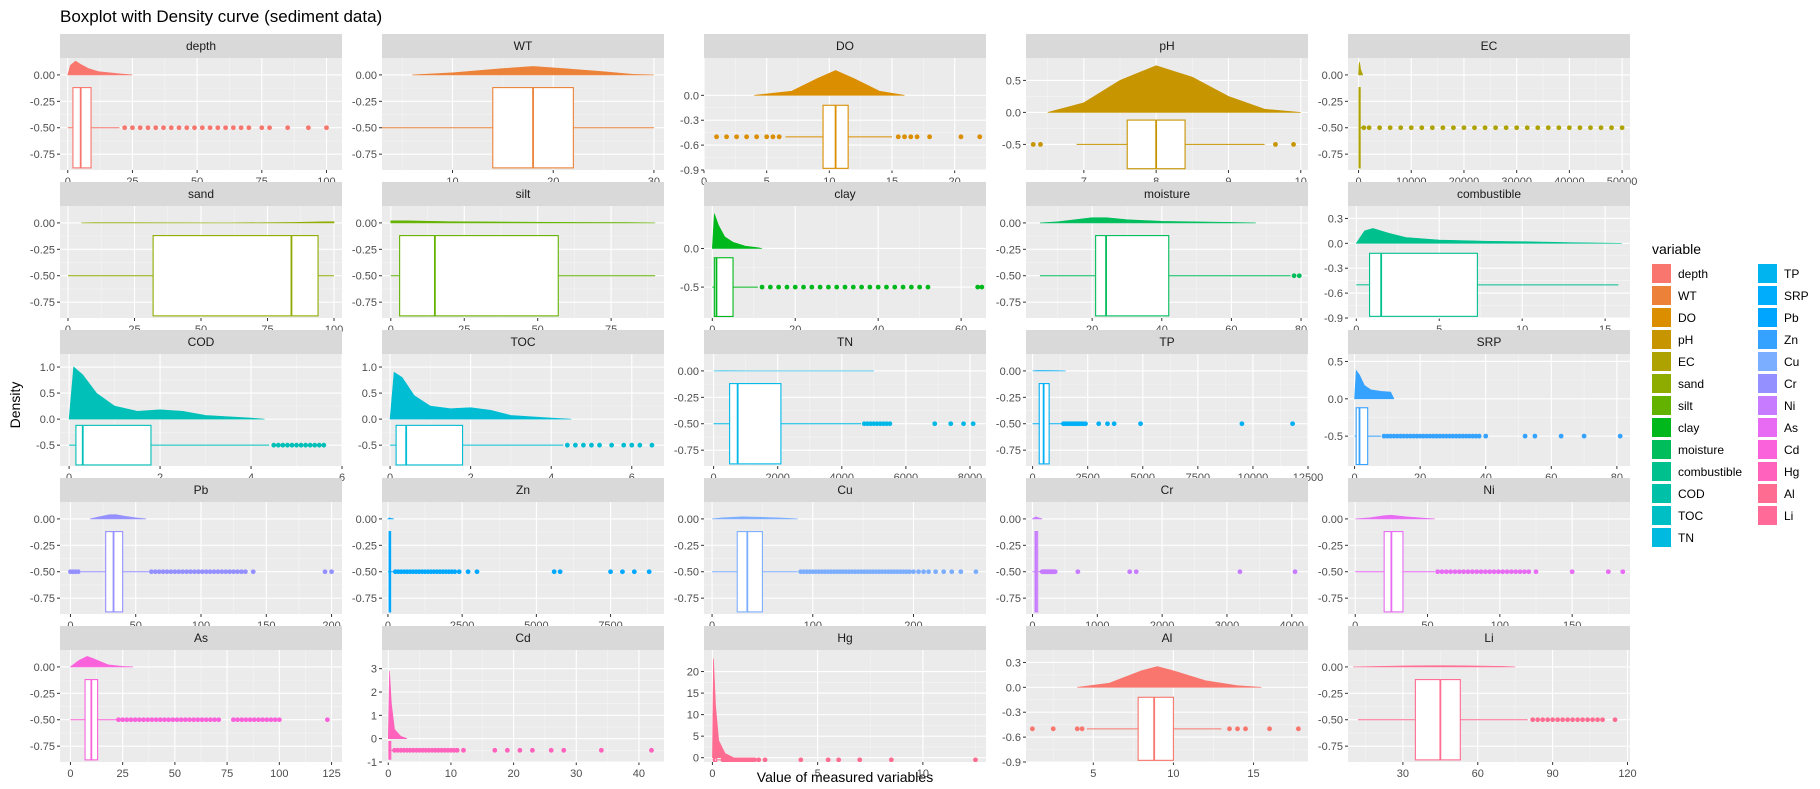  Describe the element at coordinates (1791, 318) in the screenshot. I see `legend-label: Pb` at that location.